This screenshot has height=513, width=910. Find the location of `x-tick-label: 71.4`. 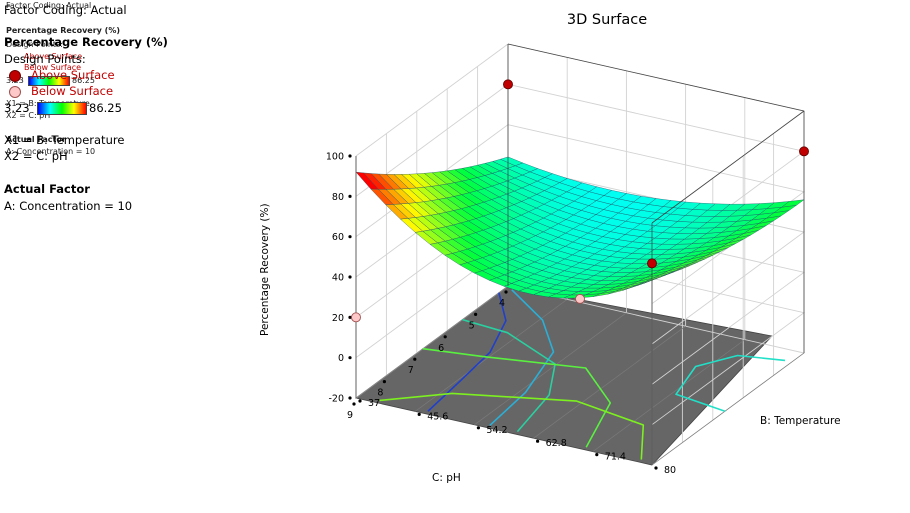

x-tick-label: 71.4 is located at coordinates (615, 457).